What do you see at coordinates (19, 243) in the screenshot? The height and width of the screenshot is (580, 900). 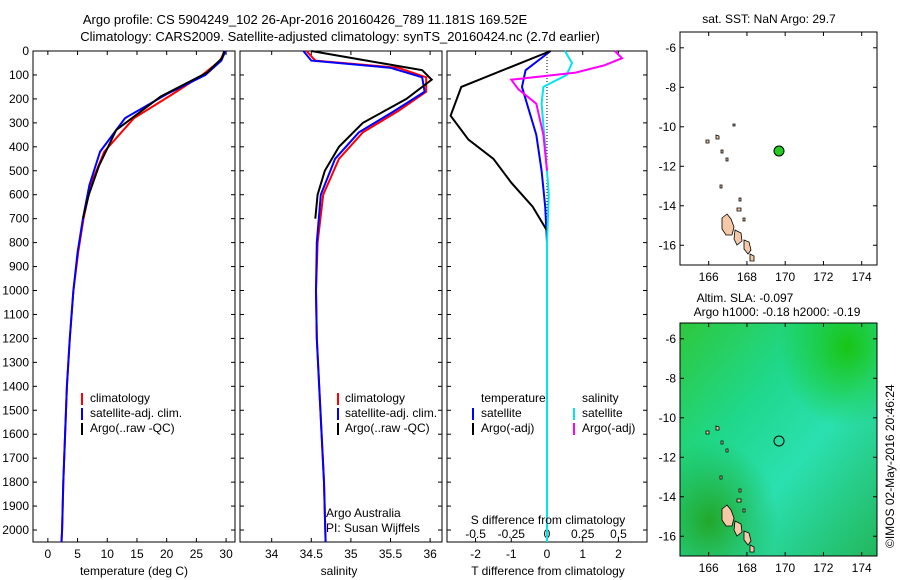 I see `depth-tick-label: 800` at bounding box center [19, 243].